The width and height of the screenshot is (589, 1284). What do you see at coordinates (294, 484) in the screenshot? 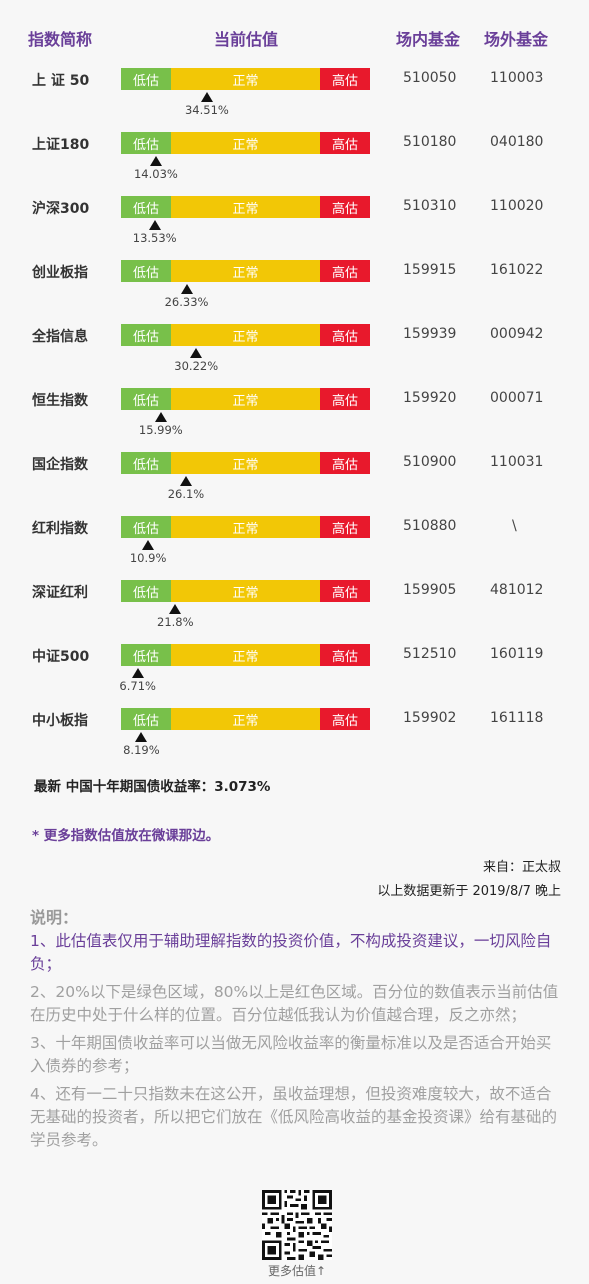
I see `table-row: 国企指数 低估 正常 高估 26.1% 510900 110031` at bounding box center [294, 484].